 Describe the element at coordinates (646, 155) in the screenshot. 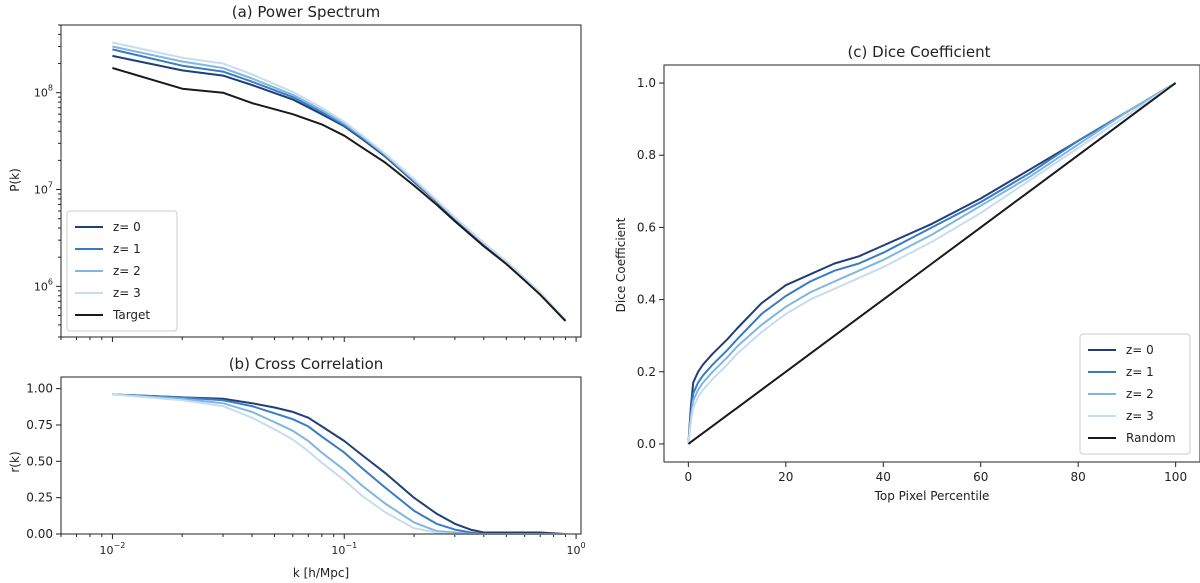

I see `y-tick-label: 0.8` at that location.